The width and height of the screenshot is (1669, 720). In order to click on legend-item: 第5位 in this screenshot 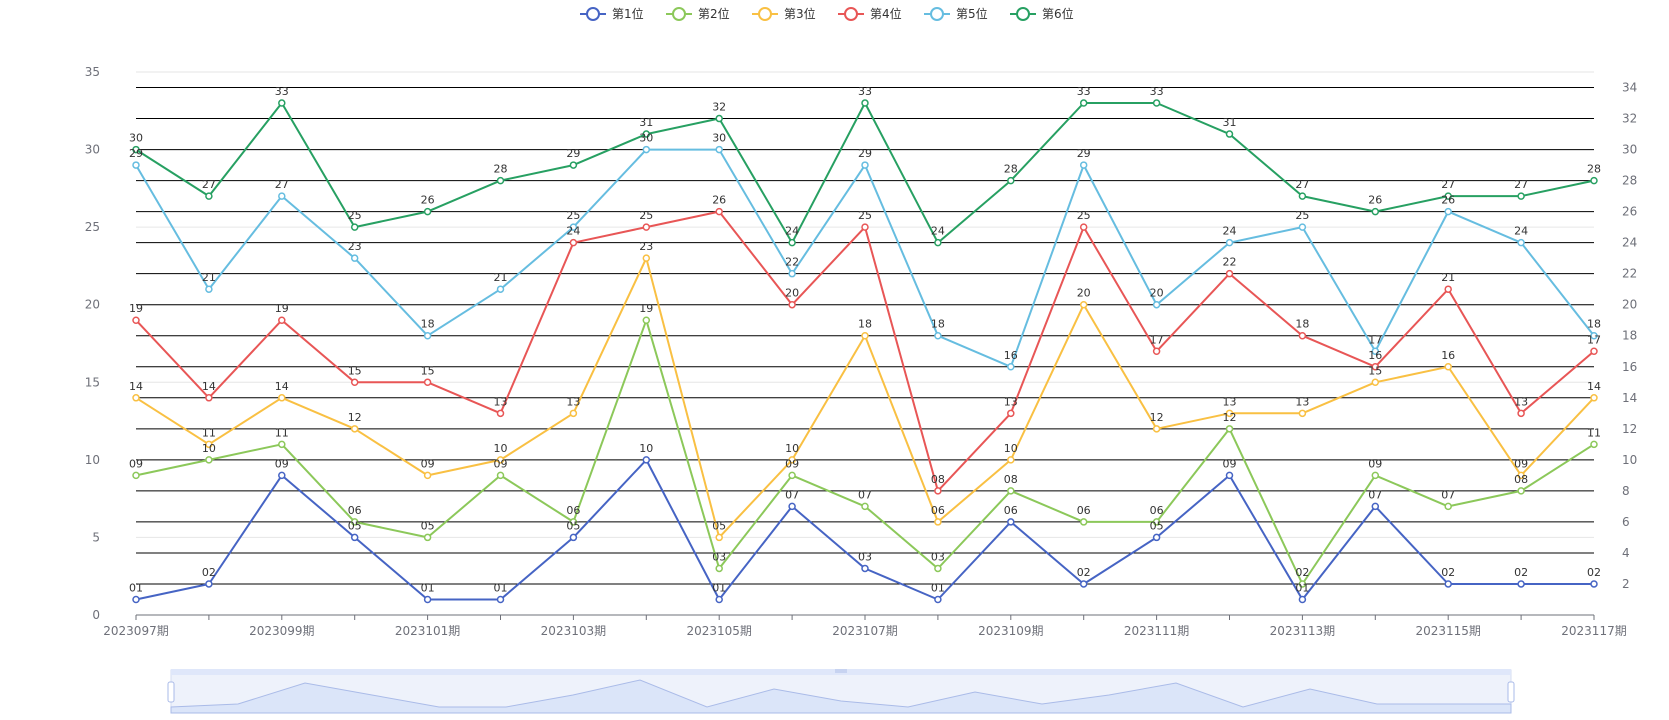, I will do `click(956, 13)`.